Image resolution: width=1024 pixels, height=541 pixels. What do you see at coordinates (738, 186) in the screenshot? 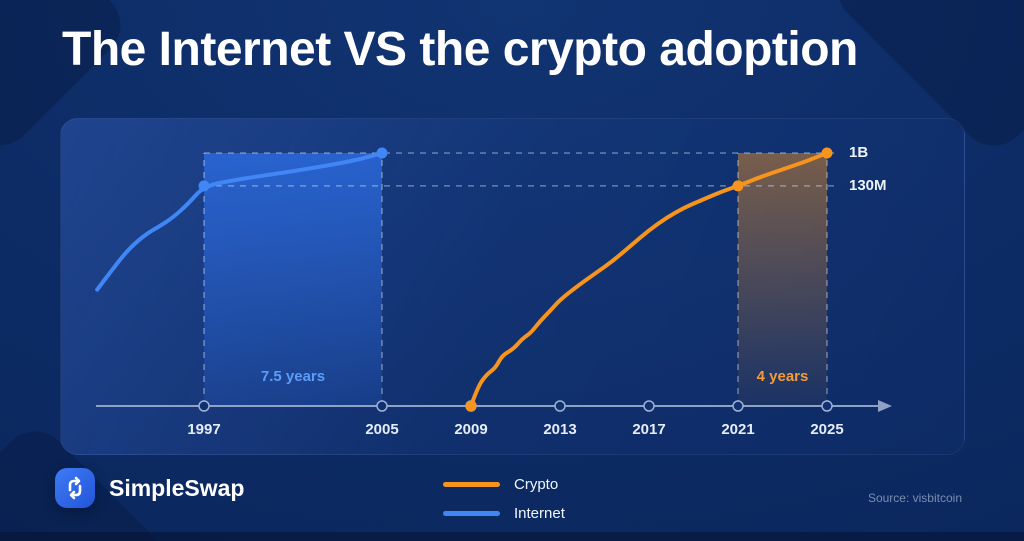
I see `milestone-dot-crypto-2021` at bounding box center [738, 186].